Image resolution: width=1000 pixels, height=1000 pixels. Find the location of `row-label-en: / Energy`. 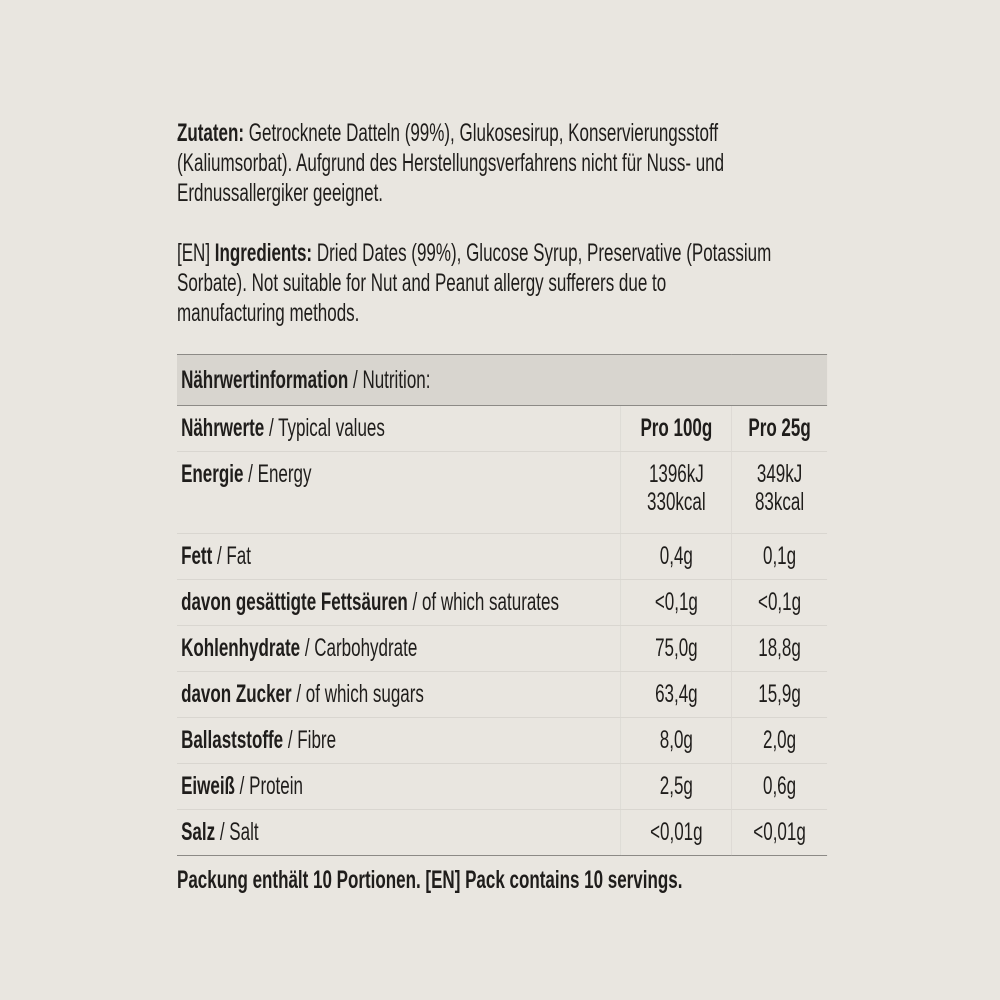

row-label-en: / Energy is located at coordinates (280, 474).